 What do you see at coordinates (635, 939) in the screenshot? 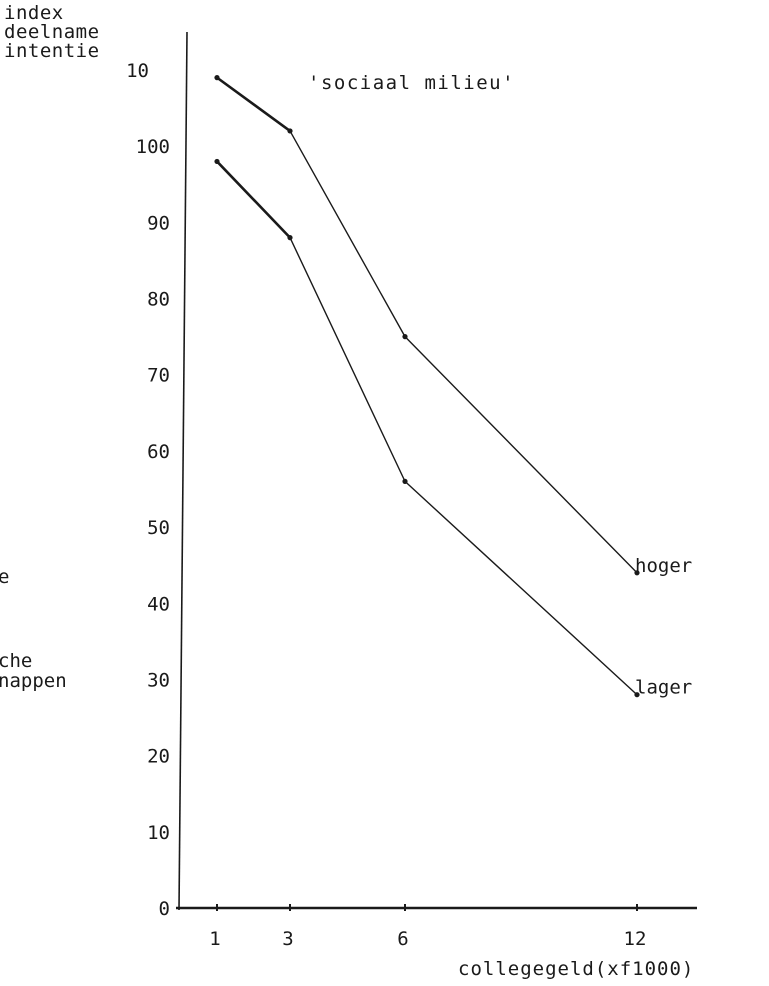
I see `x-tick-label: 12` at bounding box center [635, 939].